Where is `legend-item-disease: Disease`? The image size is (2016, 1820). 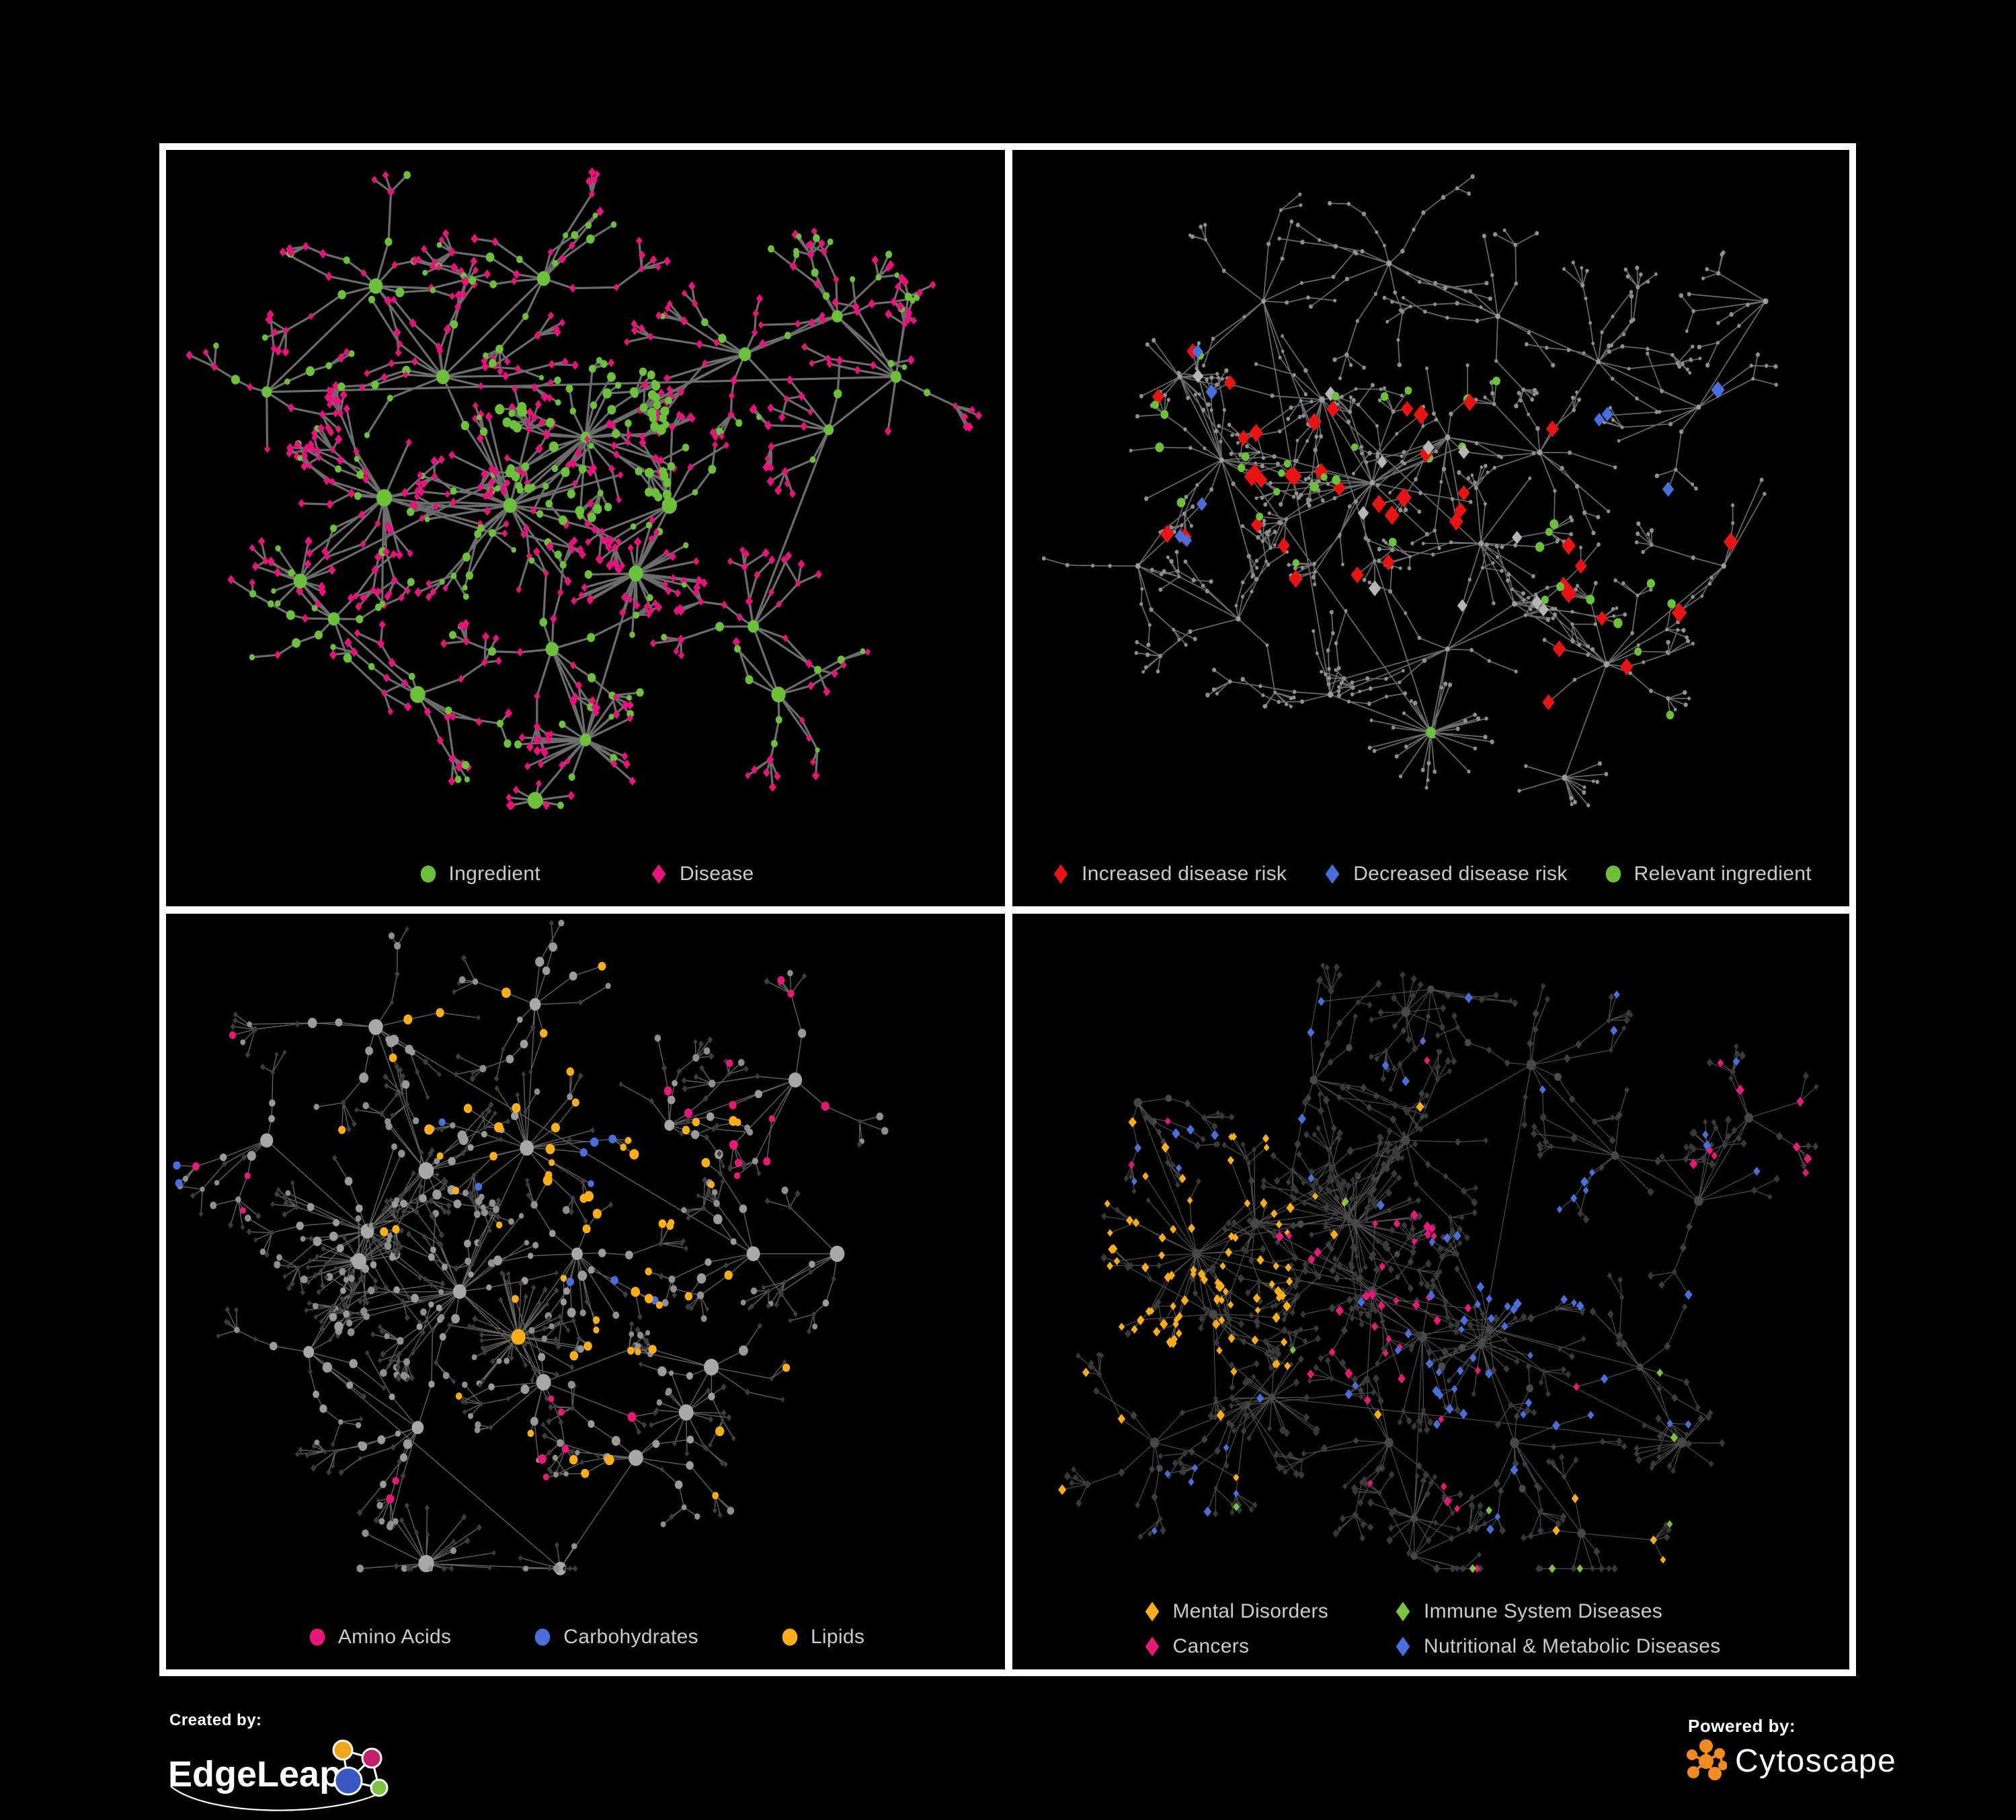 legend-item-disease: Disease is located at coordinates (701, 874).